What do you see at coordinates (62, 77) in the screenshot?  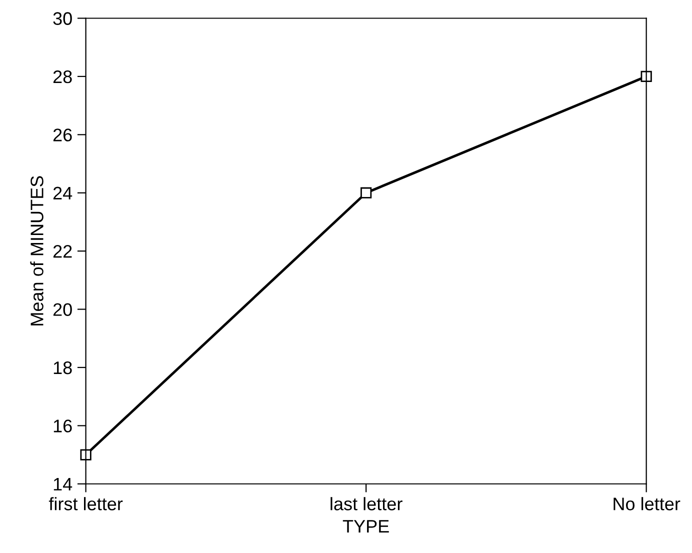 I see `y-tick-label: 28` at bounding box center [62, 77].